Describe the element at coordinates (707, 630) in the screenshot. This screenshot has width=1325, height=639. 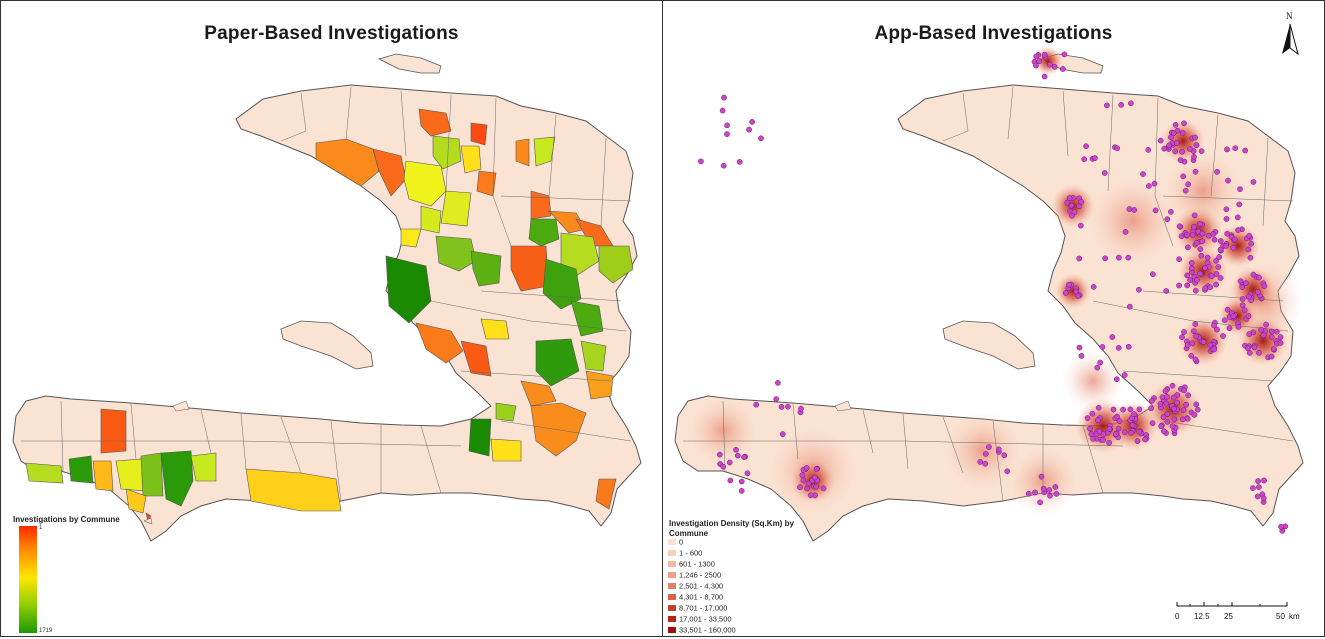
I see `density-label: 33,501 - 160,000` at that location.